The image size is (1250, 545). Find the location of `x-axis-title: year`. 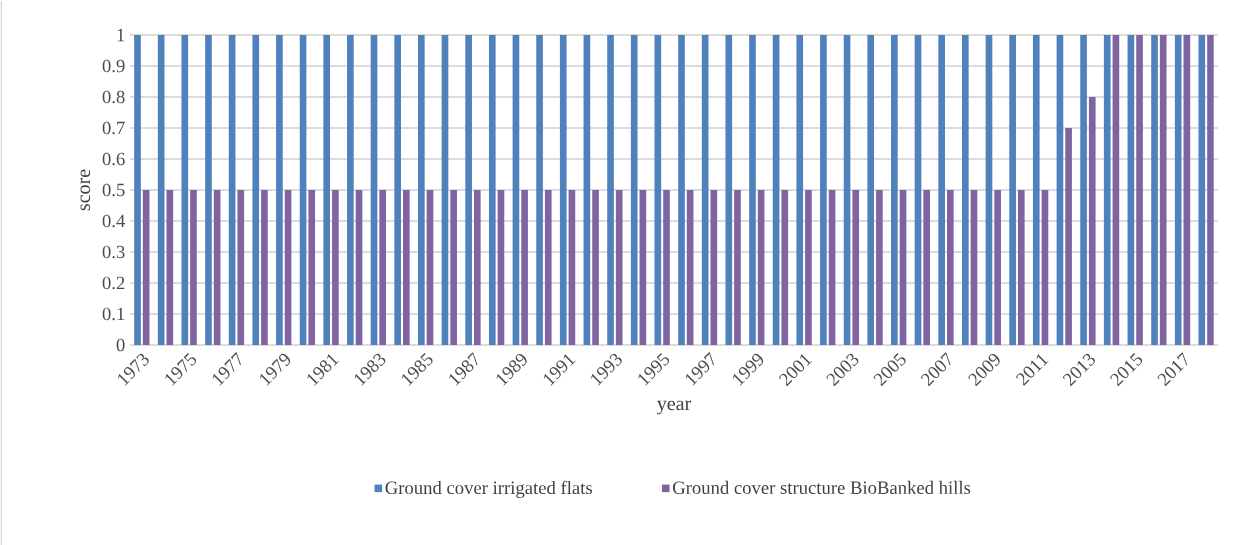

x-axis-title: year is located at coordinates (674, 407).